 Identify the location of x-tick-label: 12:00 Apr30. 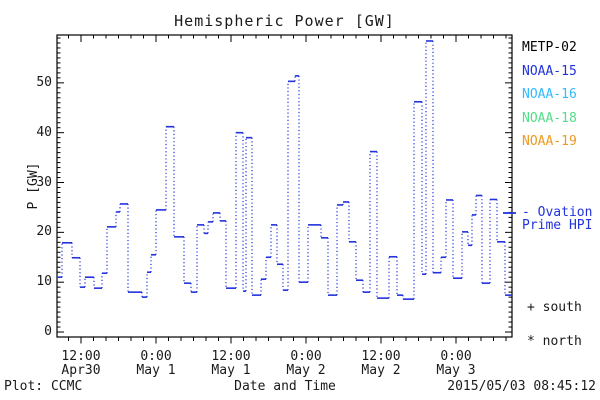
(81, 364).